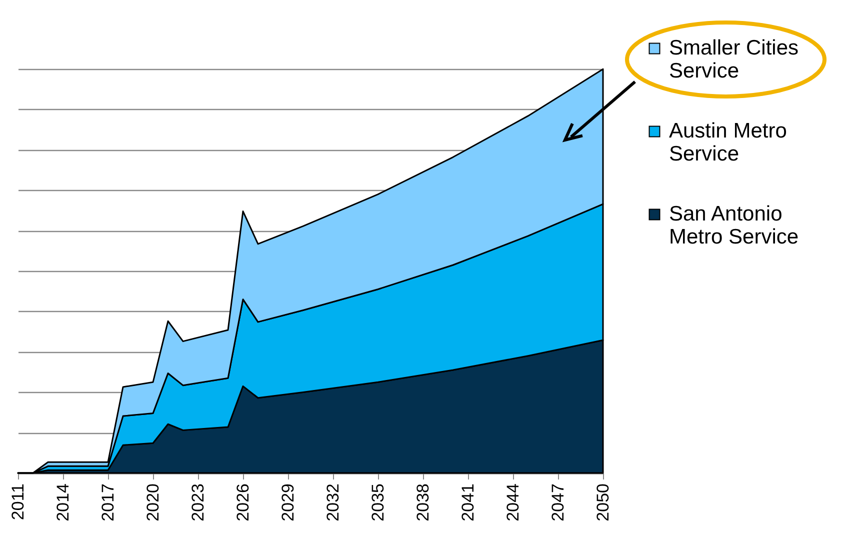 The image size is (860, 554). I want to click on legend-label: Austin Metro Service, so click(728, 143).